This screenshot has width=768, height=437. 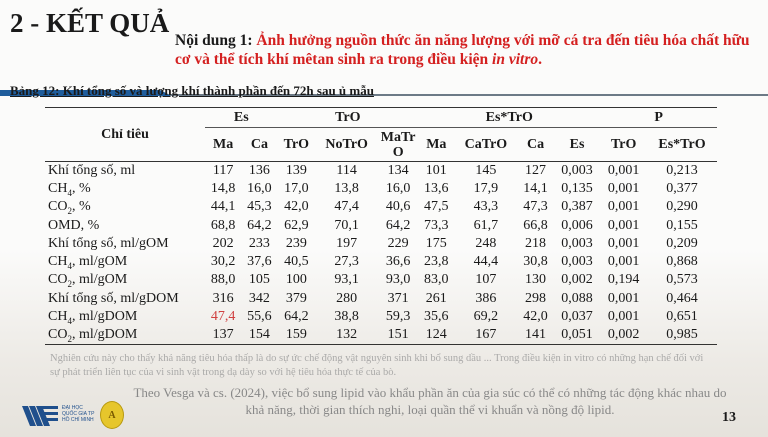 What do you see at coordinates (536, 243) in the screenshot?
I see `table-cell: 218` at bounding box center [536, 243].